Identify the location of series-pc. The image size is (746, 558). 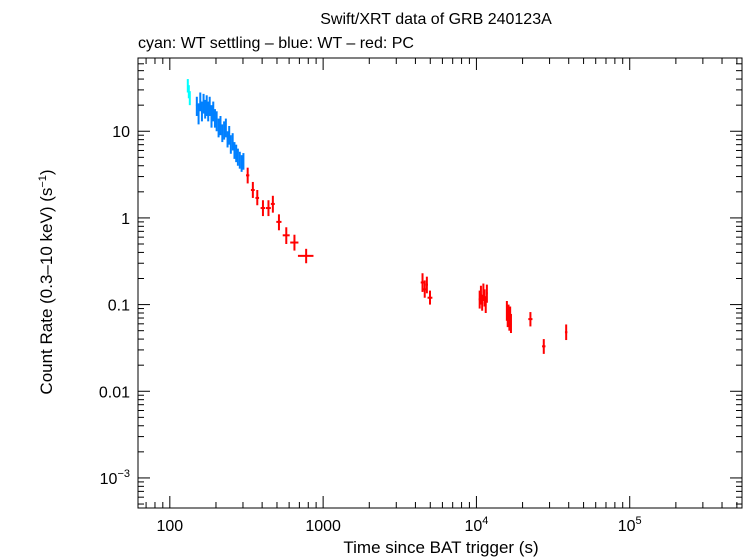
(407, 260).